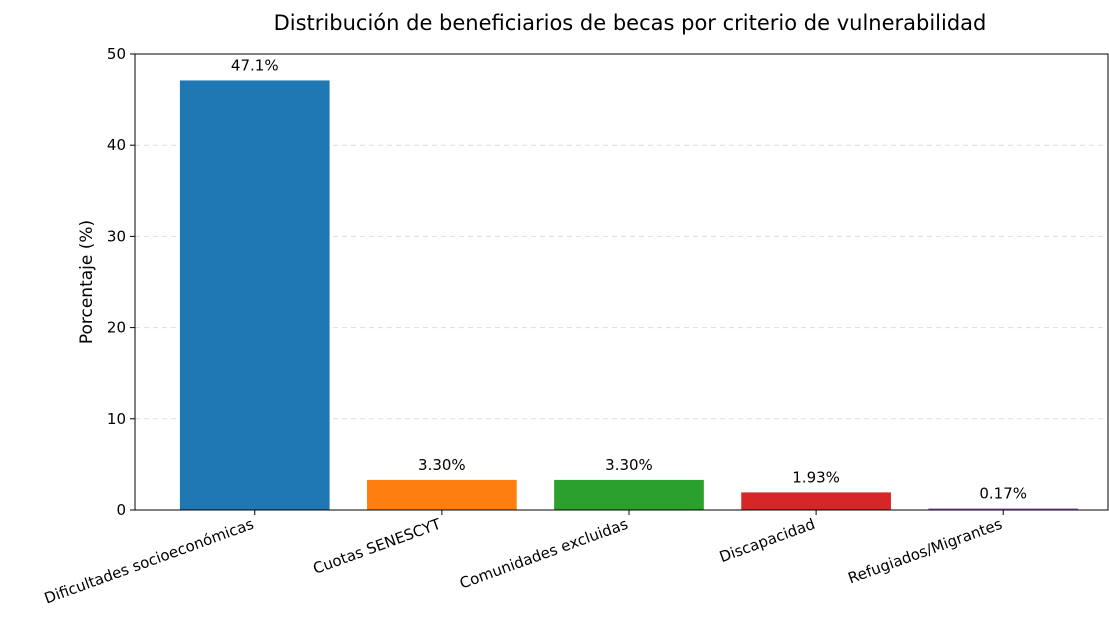  What do you see at coordinates (149, 561) in the screenshot?
I see `x-tick-label: Dificultades socioeconómicas` at bounding box center [149, 561].